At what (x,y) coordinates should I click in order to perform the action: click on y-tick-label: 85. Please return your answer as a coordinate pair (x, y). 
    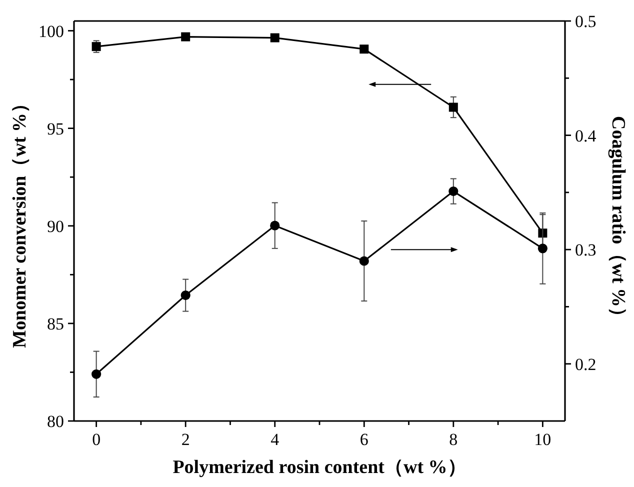
    Looking at the image, I should click on (55, 324).